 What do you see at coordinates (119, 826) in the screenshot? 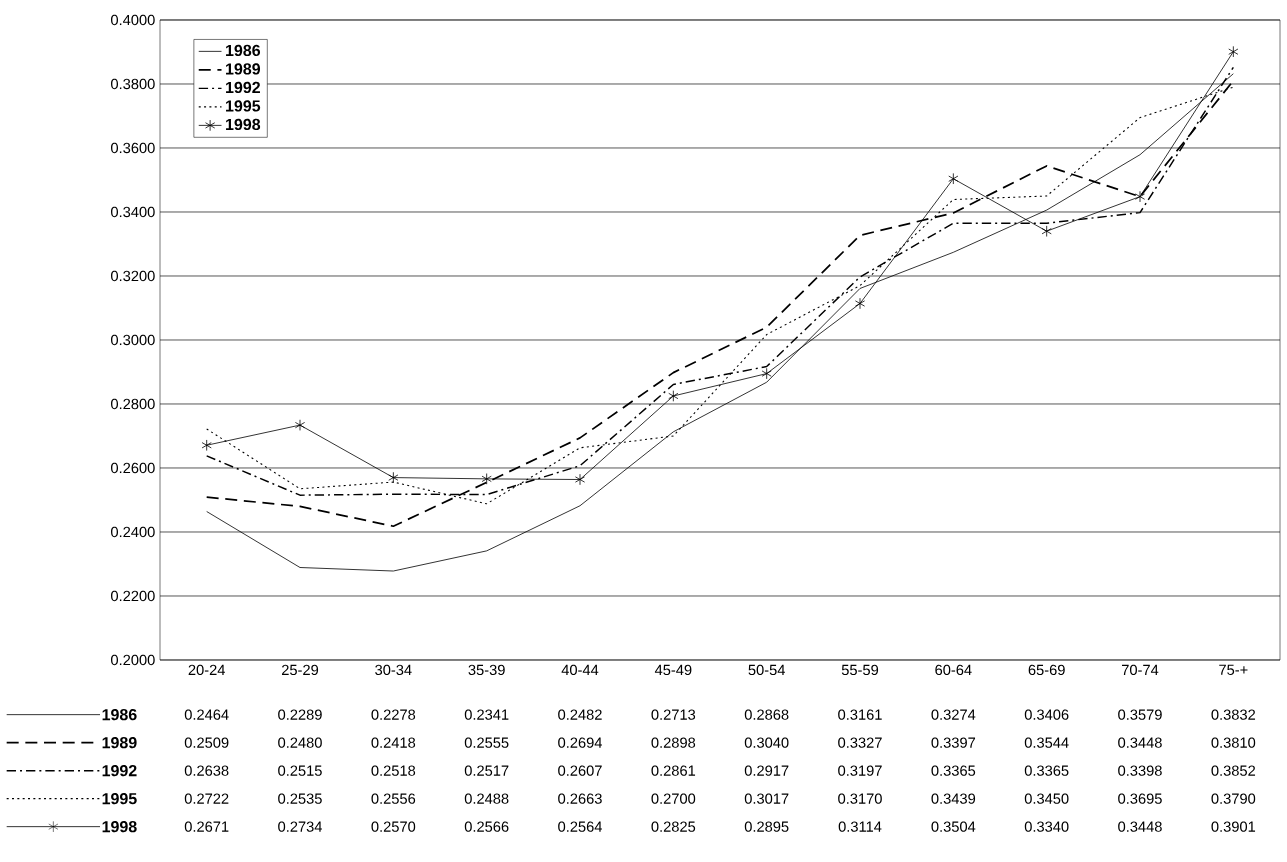
I see `text: 1998` at bounding box center [119, 826].